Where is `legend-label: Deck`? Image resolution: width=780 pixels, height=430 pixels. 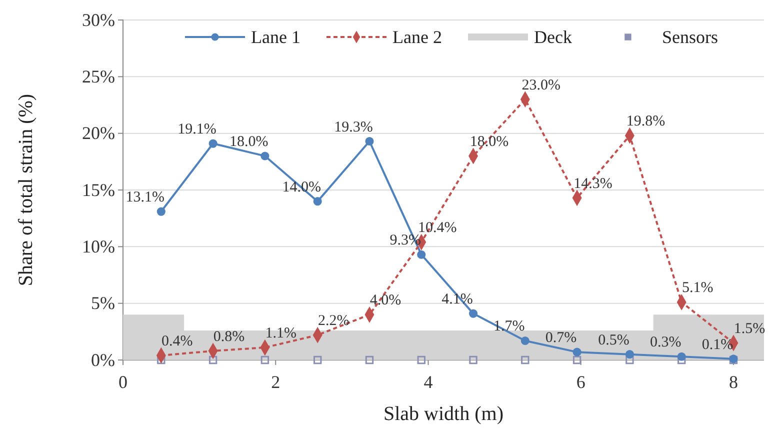 legend-label: Deck is located at coordinates (553, 37).